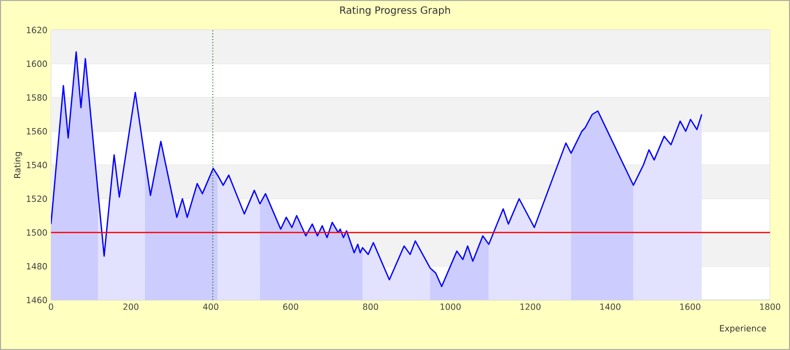 The image size is (790, 350). Describe the element at coordinates (530, 307) in the screenshot. I see `x-tick-label: 1200` at that location.